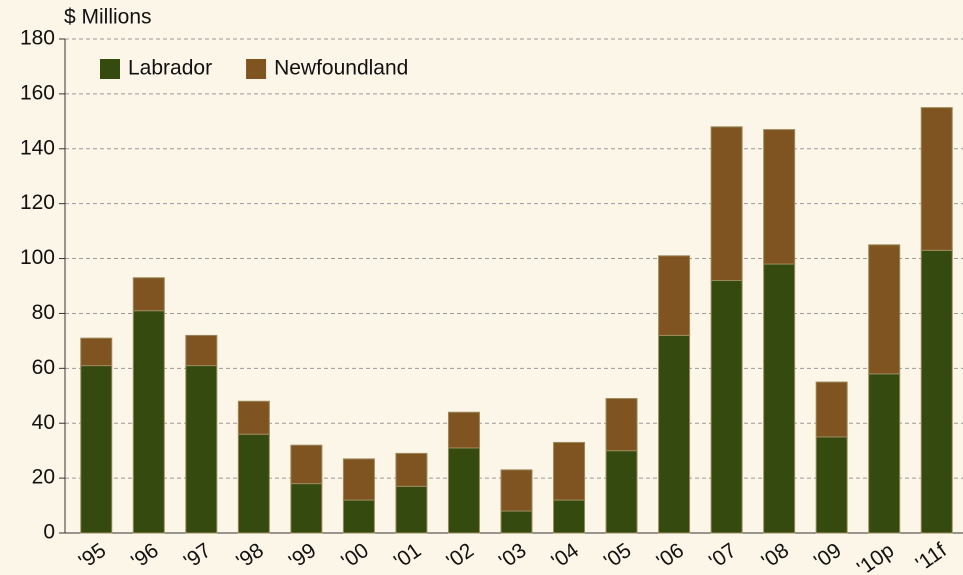 This screenshot has width=963, height=575. What do you see at coordinates (37, 202) in the screenshot?
I see `y-tick-label: 120` at bounding box center [37, 202].